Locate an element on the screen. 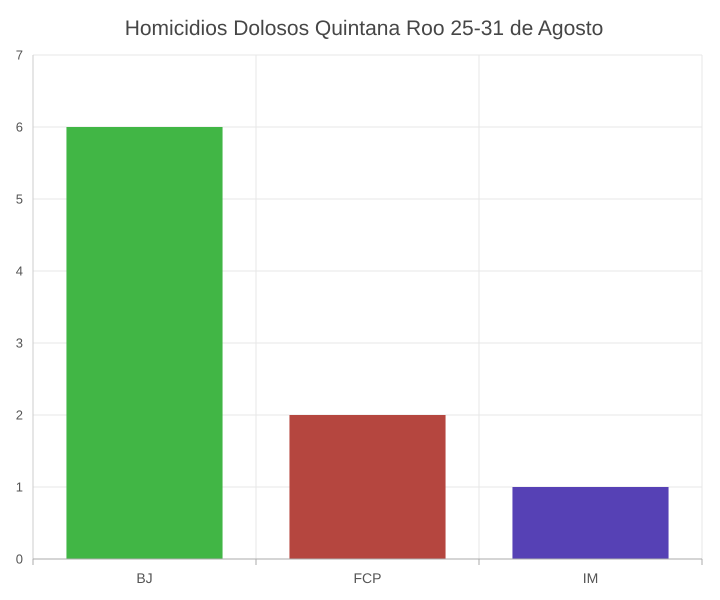 The width and height of the screenshot is (720, 600). x-tick-label: IM is located at coordinates (590, 578).